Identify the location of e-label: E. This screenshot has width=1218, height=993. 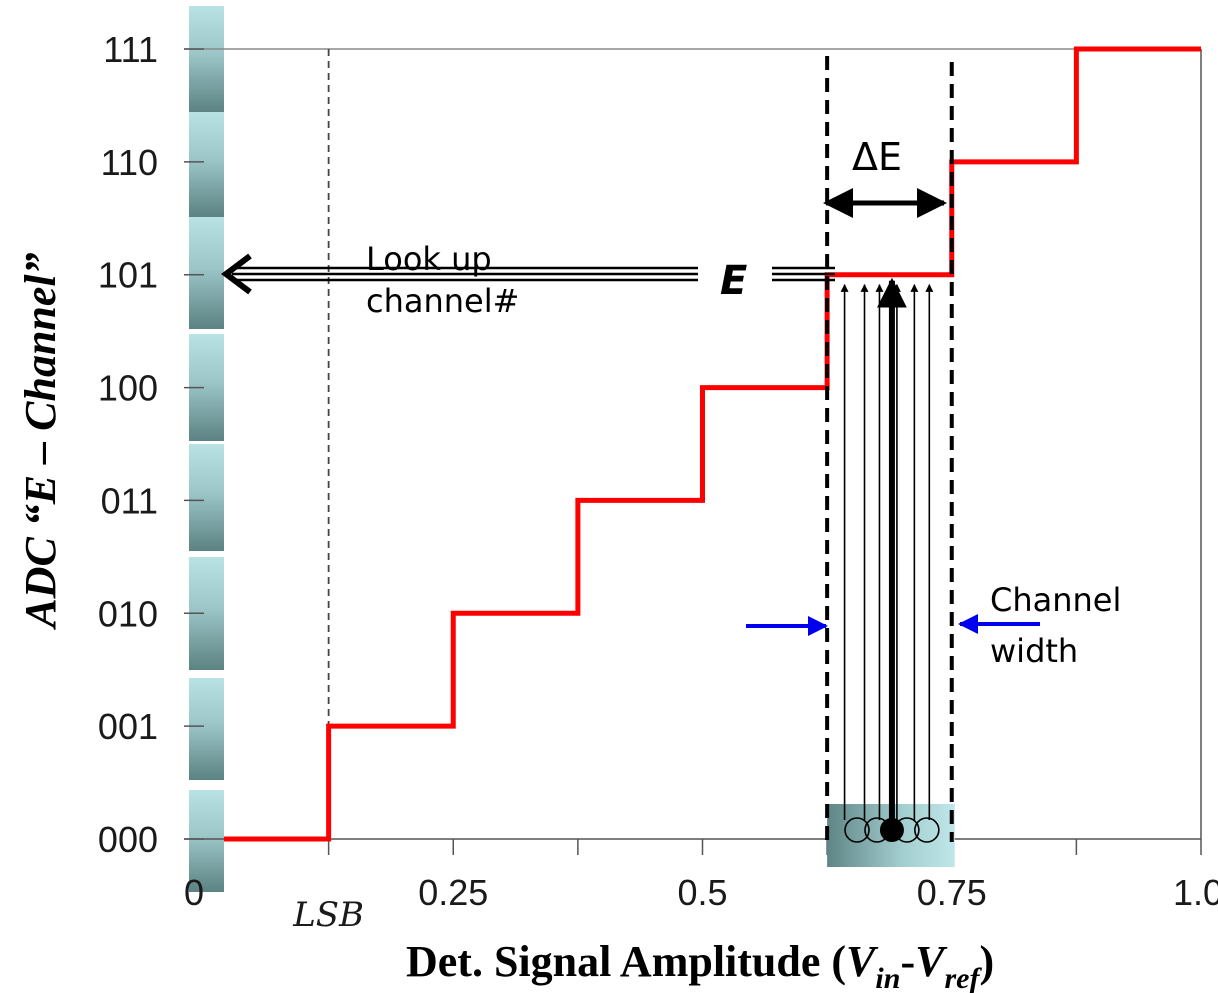
(733, 281).